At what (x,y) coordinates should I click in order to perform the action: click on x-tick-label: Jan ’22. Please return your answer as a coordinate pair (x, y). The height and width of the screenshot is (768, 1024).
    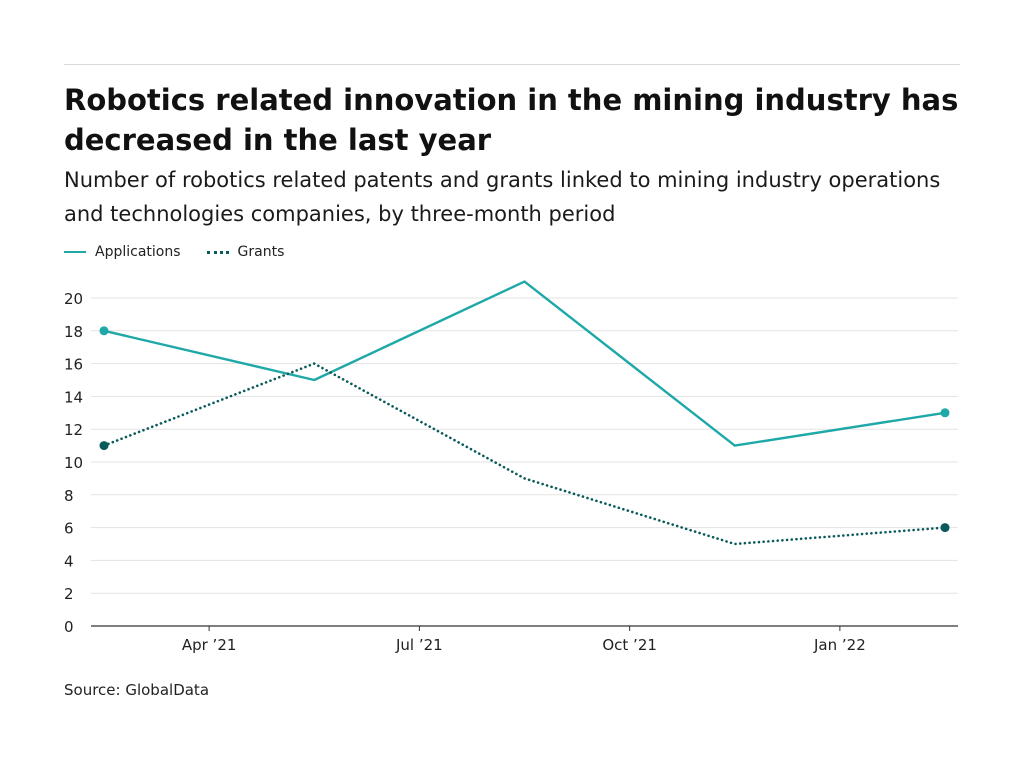
    Looking at the image, I should click on (839, 645).